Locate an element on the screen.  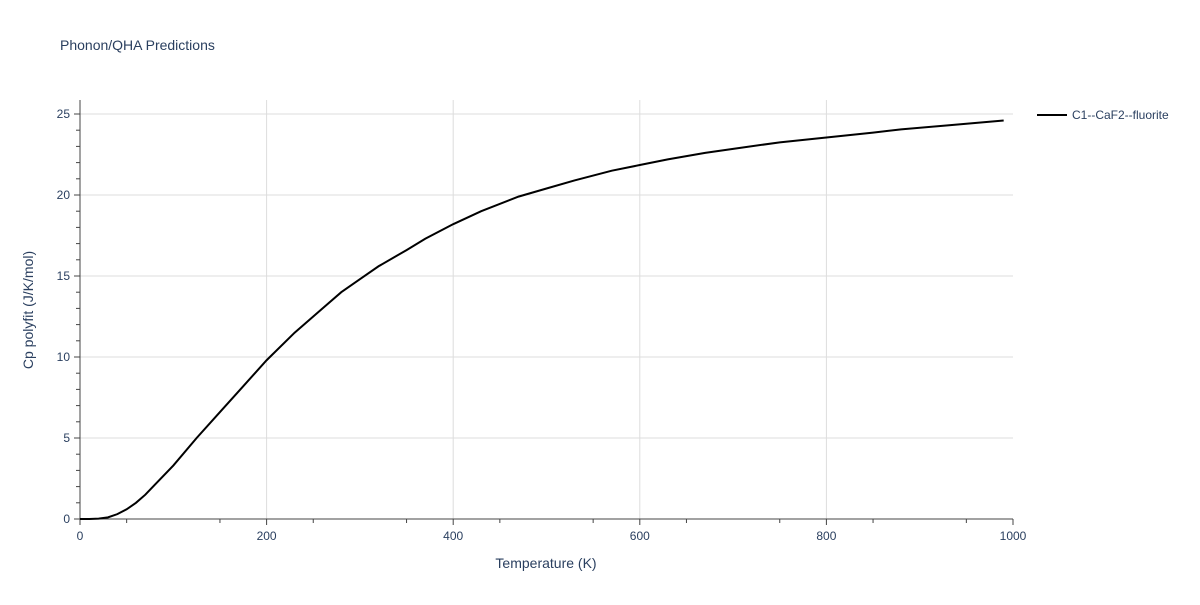
x-tick-label: 1000 is located at coordinates (1013, 536).